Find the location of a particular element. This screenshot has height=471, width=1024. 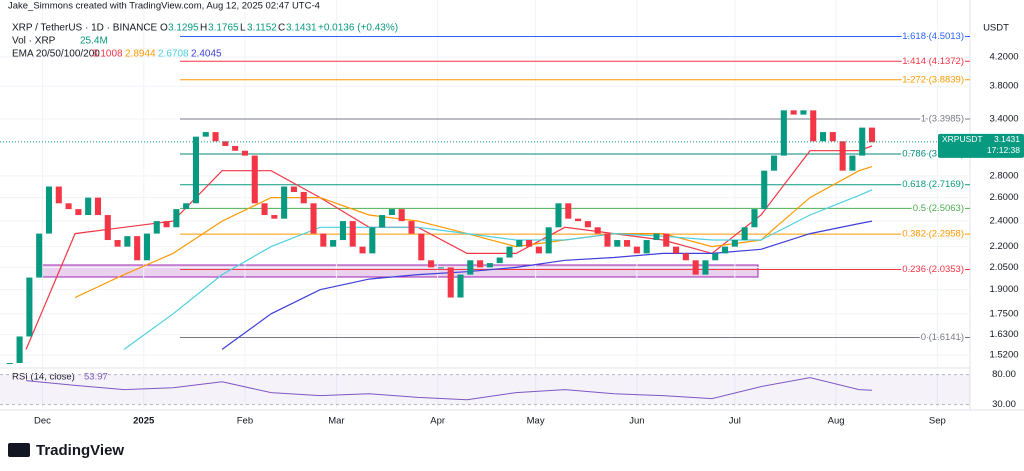

low: 3.1152 is located at coordinates (262, 28).